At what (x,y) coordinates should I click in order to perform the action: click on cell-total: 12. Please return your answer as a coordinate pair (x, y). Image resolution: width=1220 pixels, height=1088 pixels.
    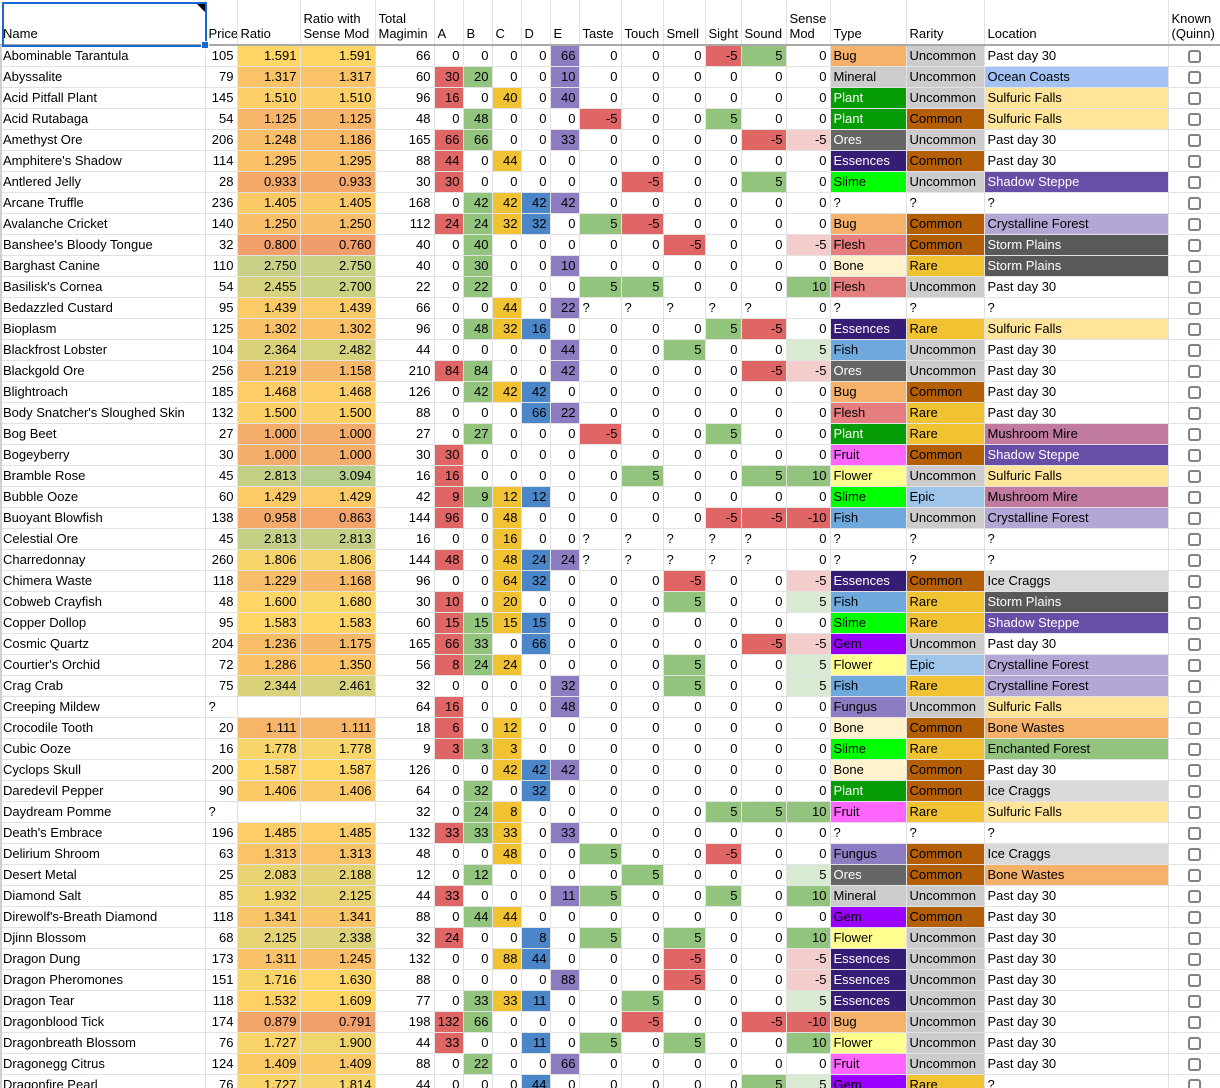
    Looking at the image, I should click on (405, 875).